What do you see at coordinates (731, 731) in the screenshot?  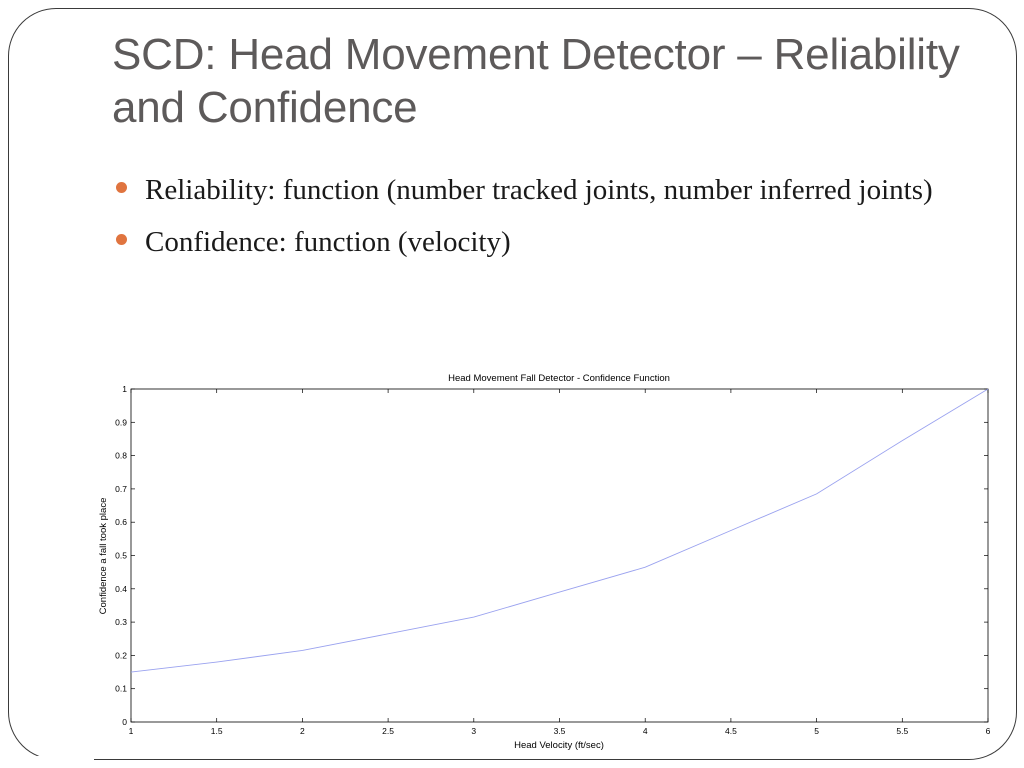 I see `x-tick-label: 4.5` at bounding box center [731, 731].